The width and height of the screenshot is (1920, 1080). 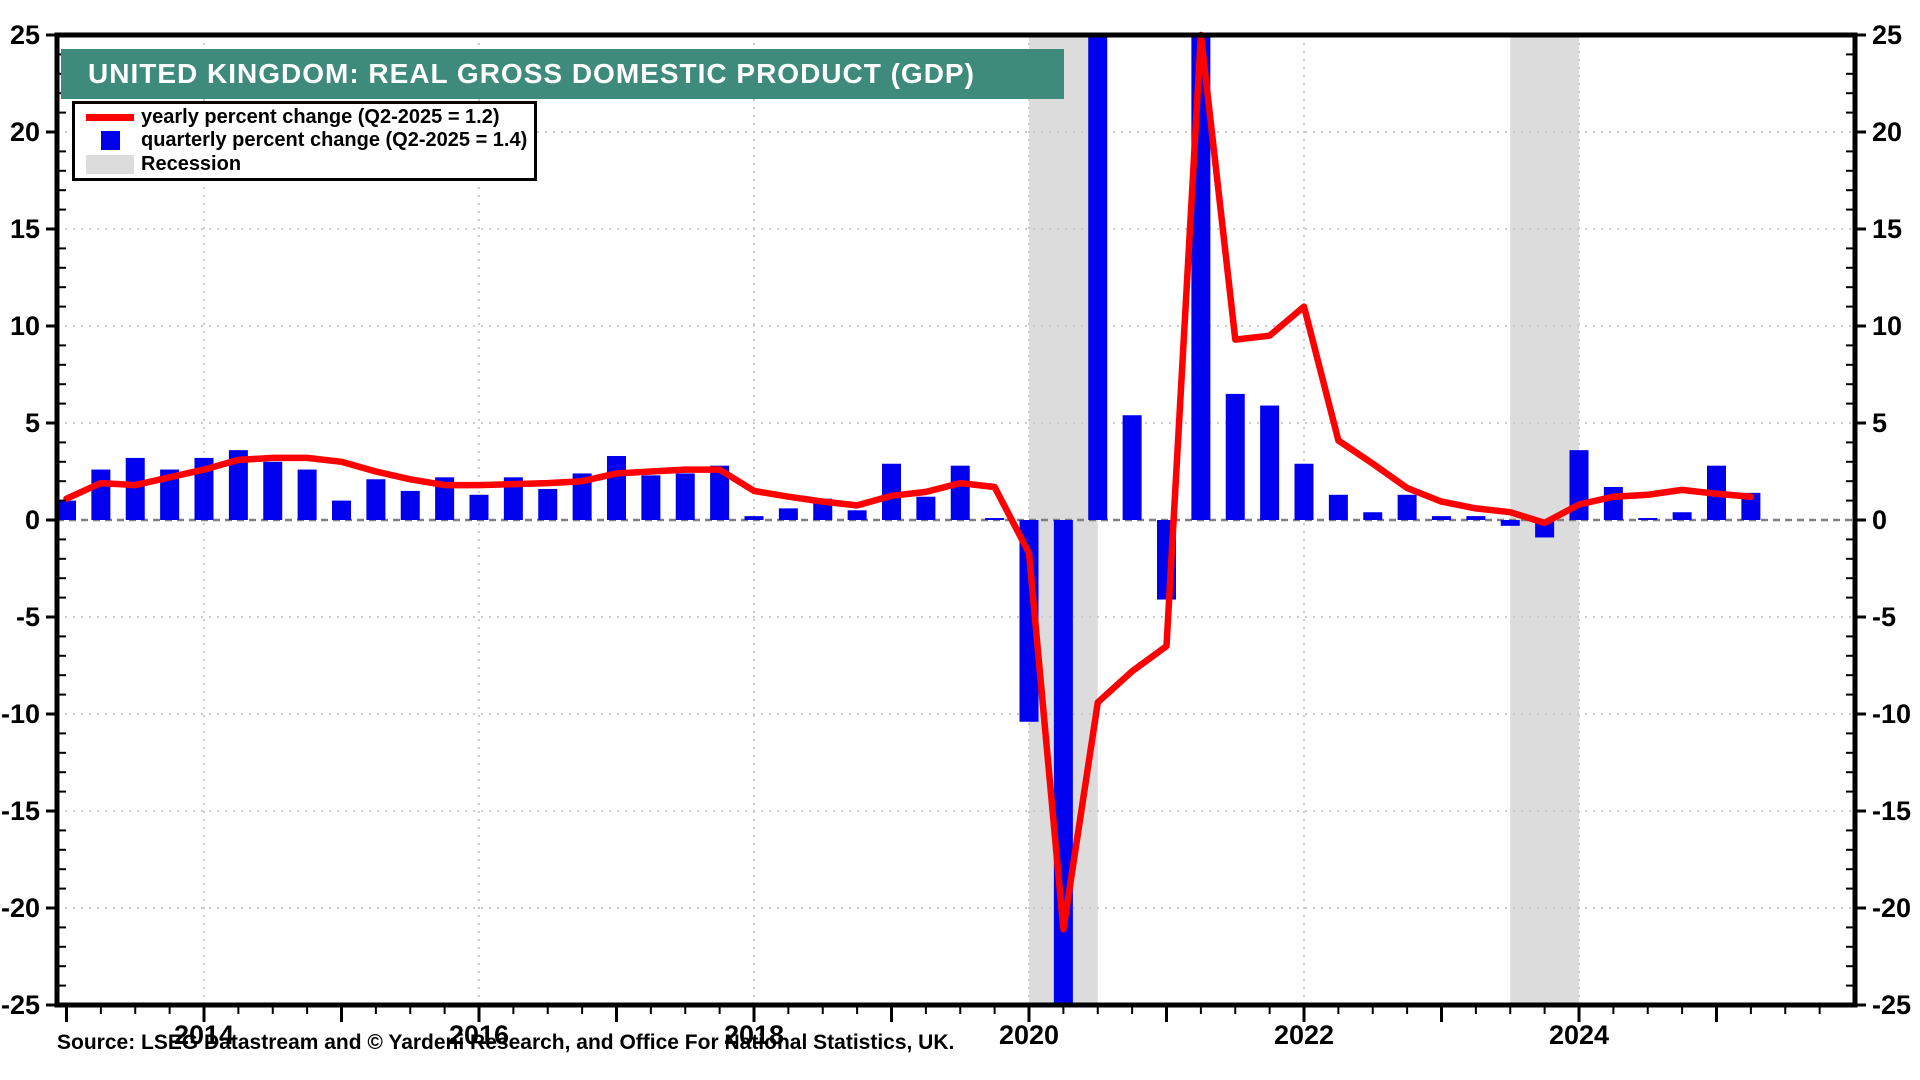 What do you see at coordinates (1891, 811) in the screenshot?
I see `y-axis-tick-label-right: -15` at bounding box center [1891, 811].